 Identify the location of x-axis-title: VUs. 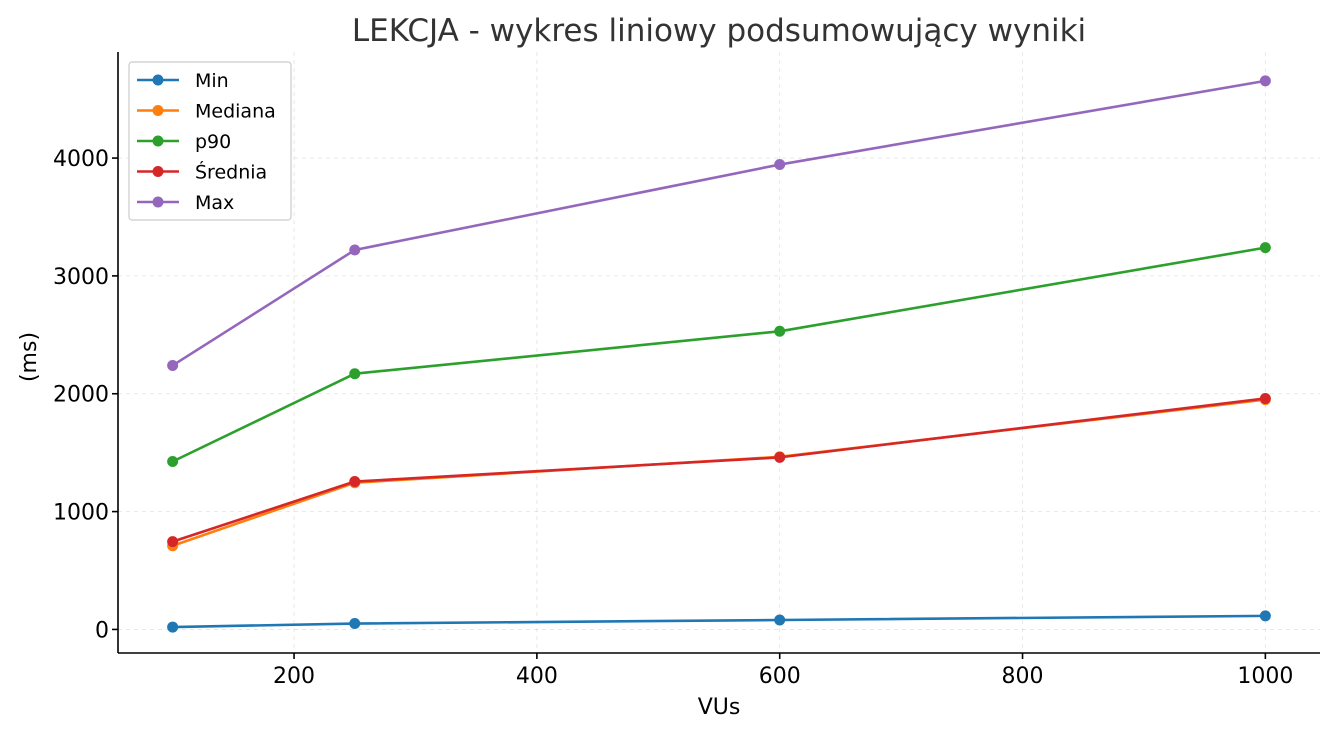
(719, 707).